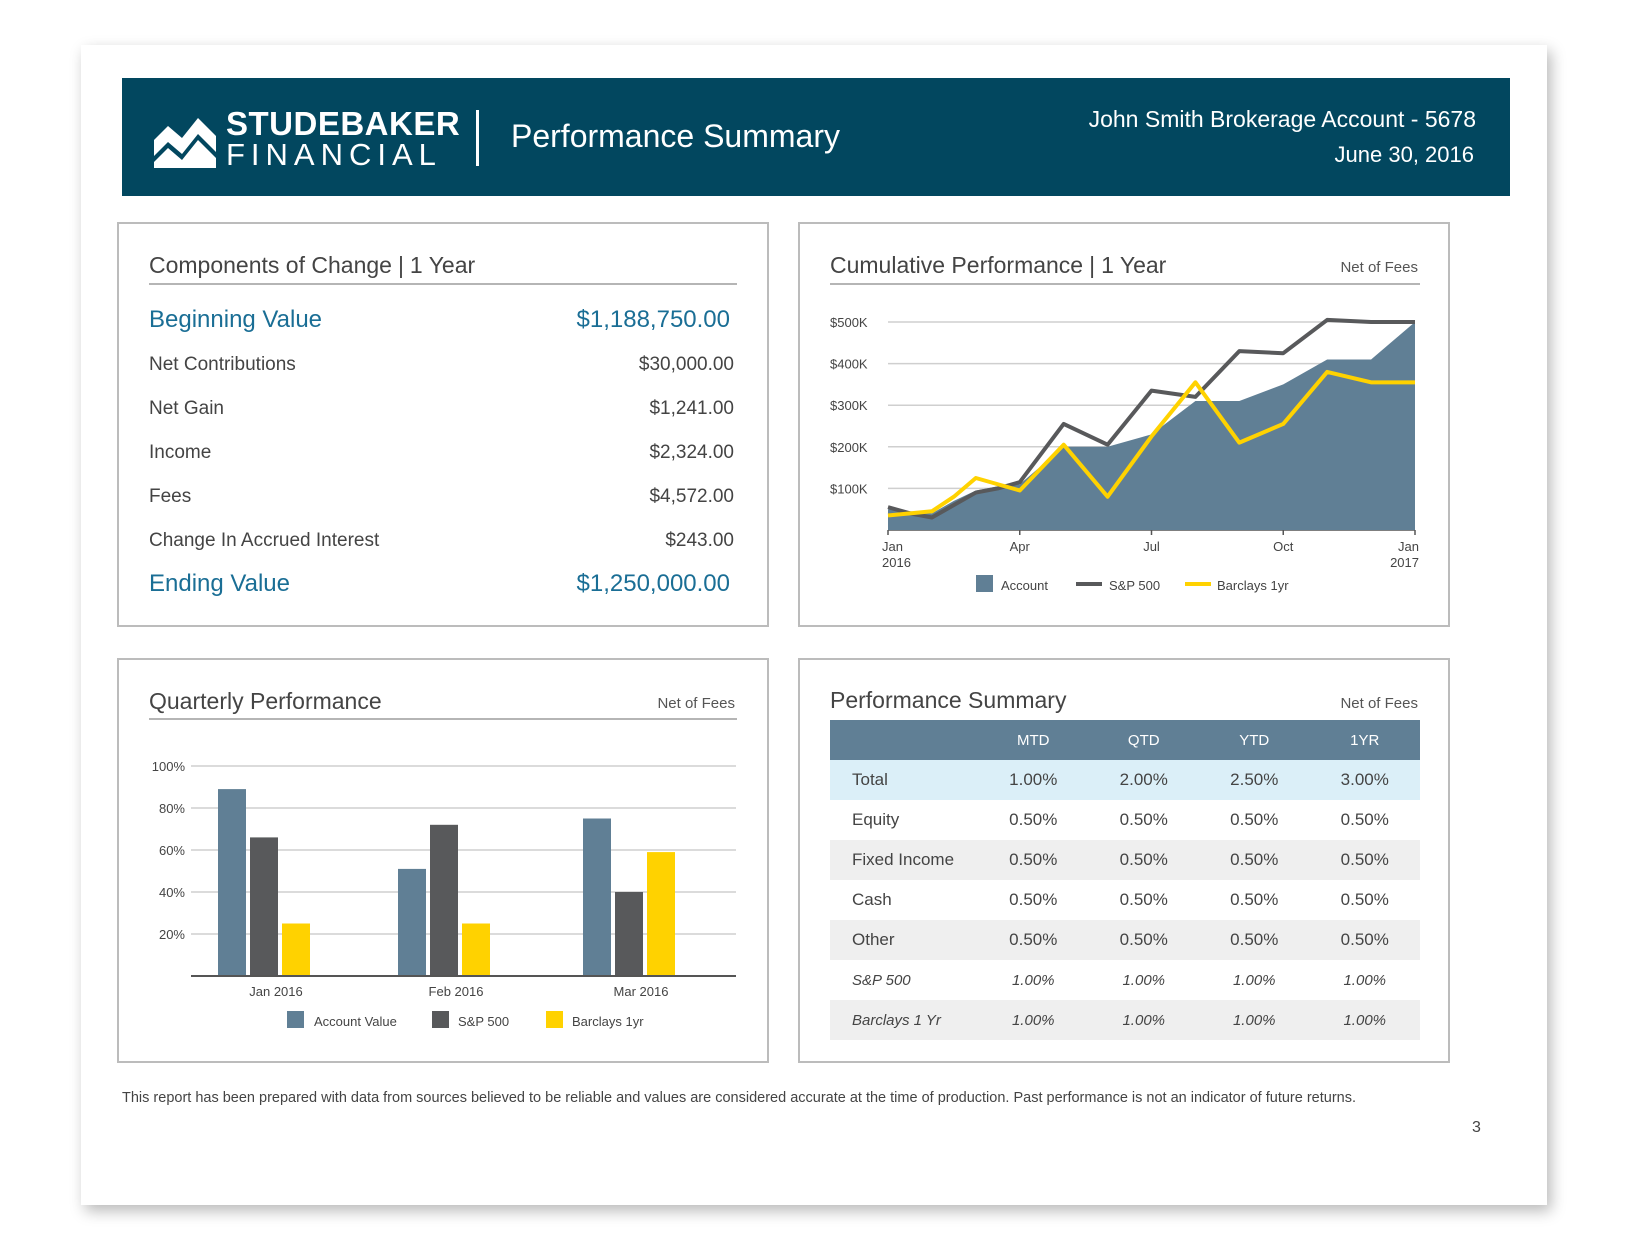 The height and width of the screenshot is (1250, 1625). What do you see at coordinates (295, 1019) in the screenshot?
I see `legend-swatch-account-value` at bounding box center [295, 1019].